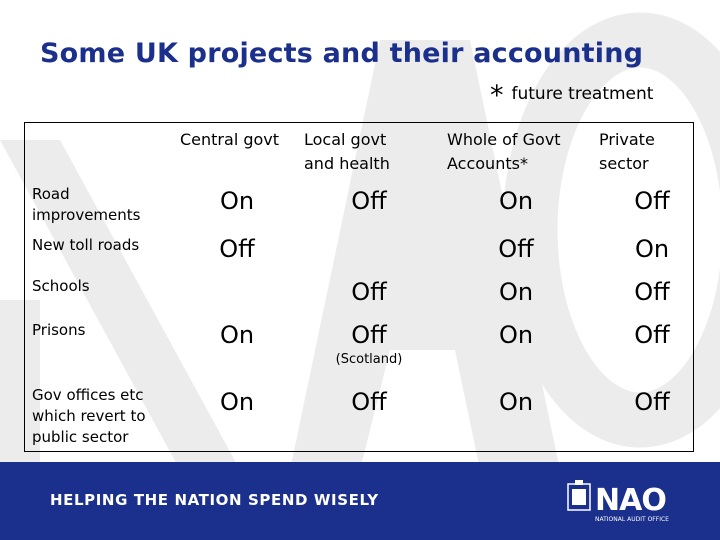  I want to click on row-label-new-toll-roads: New toll roads, so click(86, 245).